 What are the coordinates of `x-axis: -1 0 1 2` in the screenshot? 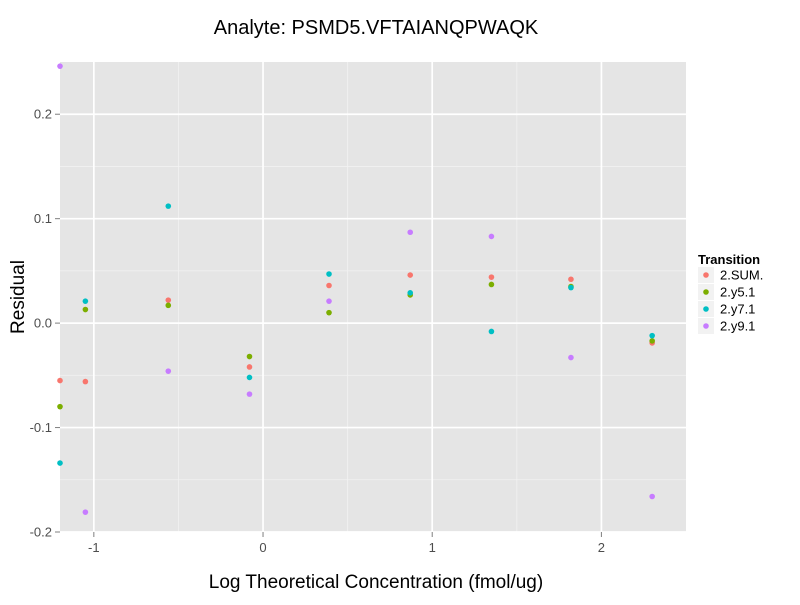 It's located at (346, 543).